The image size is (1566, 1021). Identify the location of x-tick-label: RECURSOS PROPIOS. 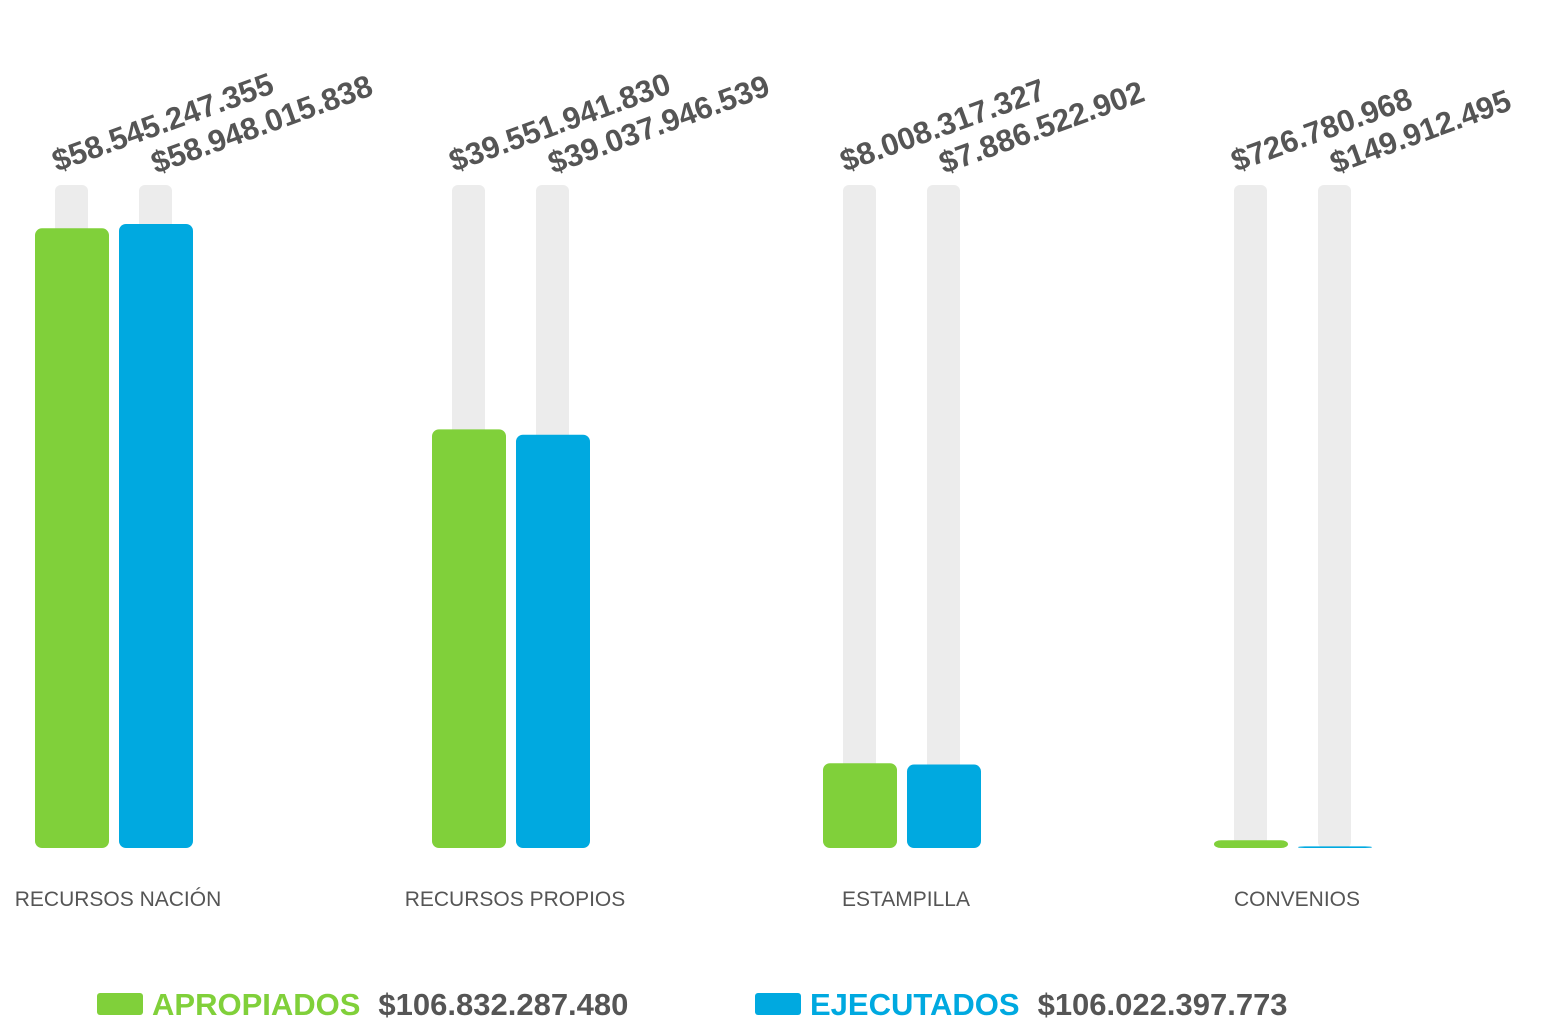
(515, 899).